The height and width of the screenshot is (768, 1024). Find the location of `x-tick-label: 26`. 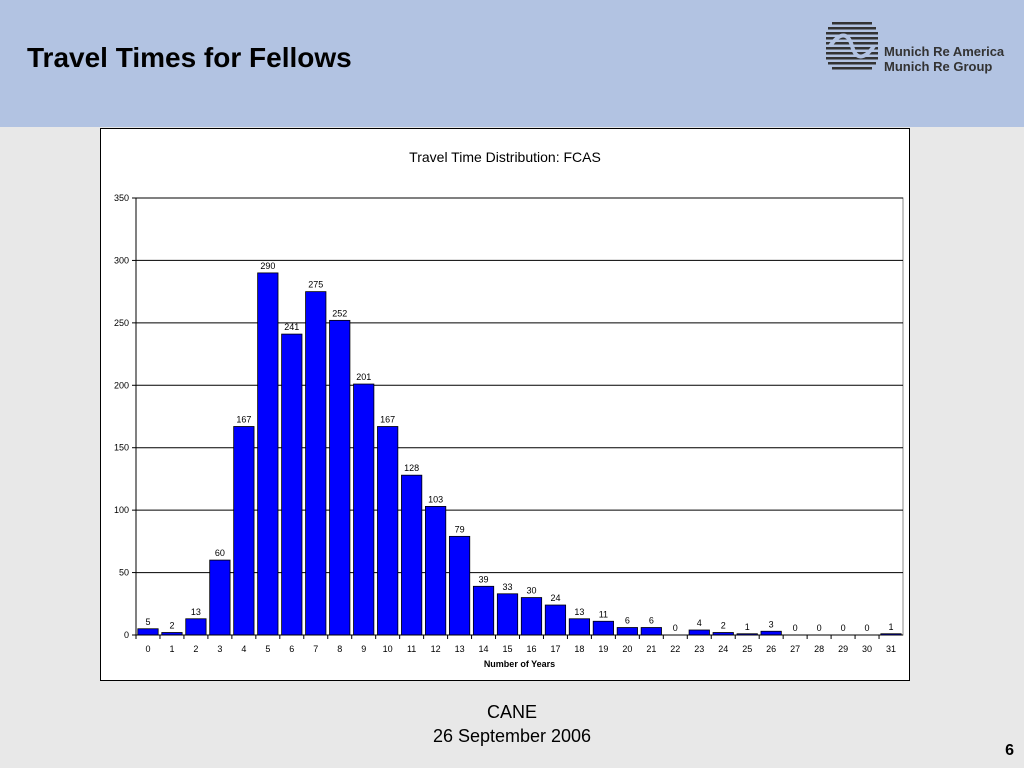

x-tick-label: 26 is located at coordinates (771, 649).